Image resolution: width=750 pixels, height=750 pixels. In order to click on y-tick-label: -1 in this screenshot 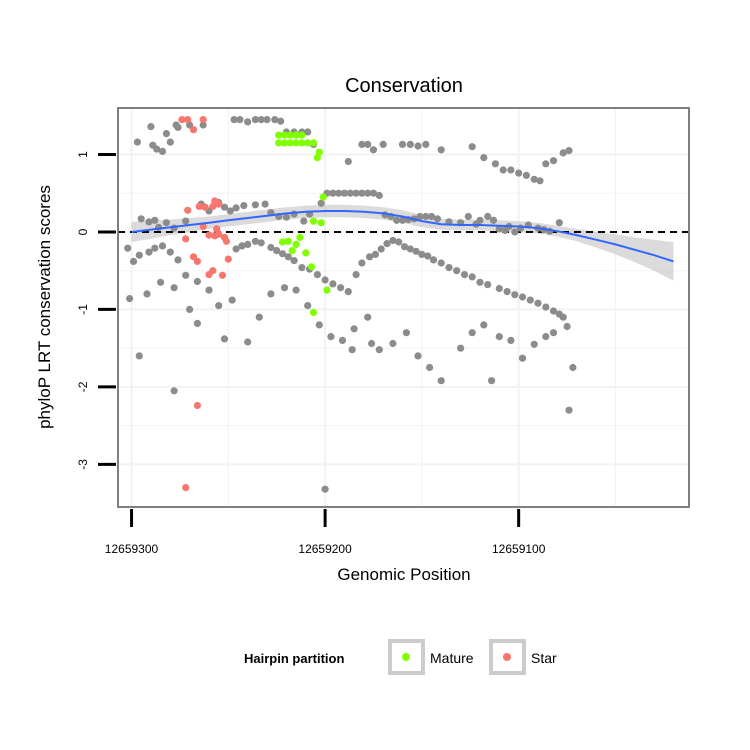, I will do `click(83, 309)`.